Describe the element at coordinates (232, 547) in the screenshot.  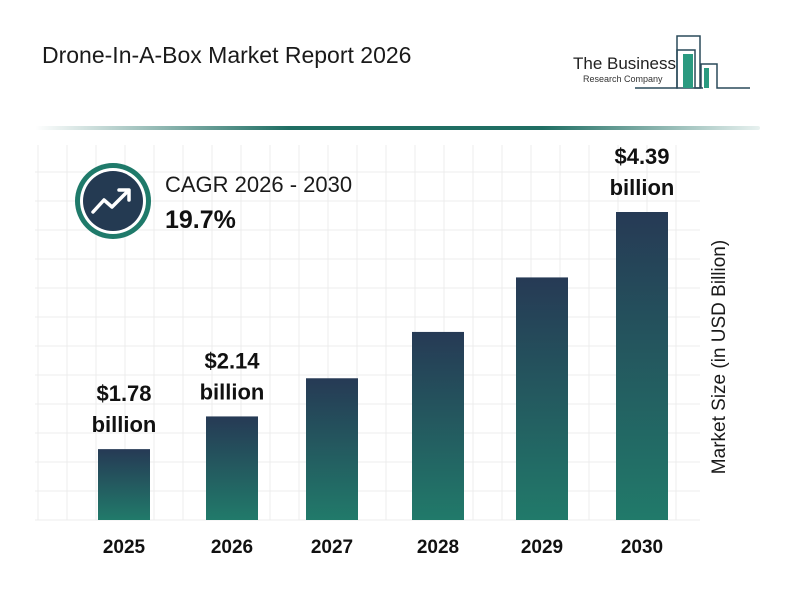
I see `x-tick-label: 2026` at that location.